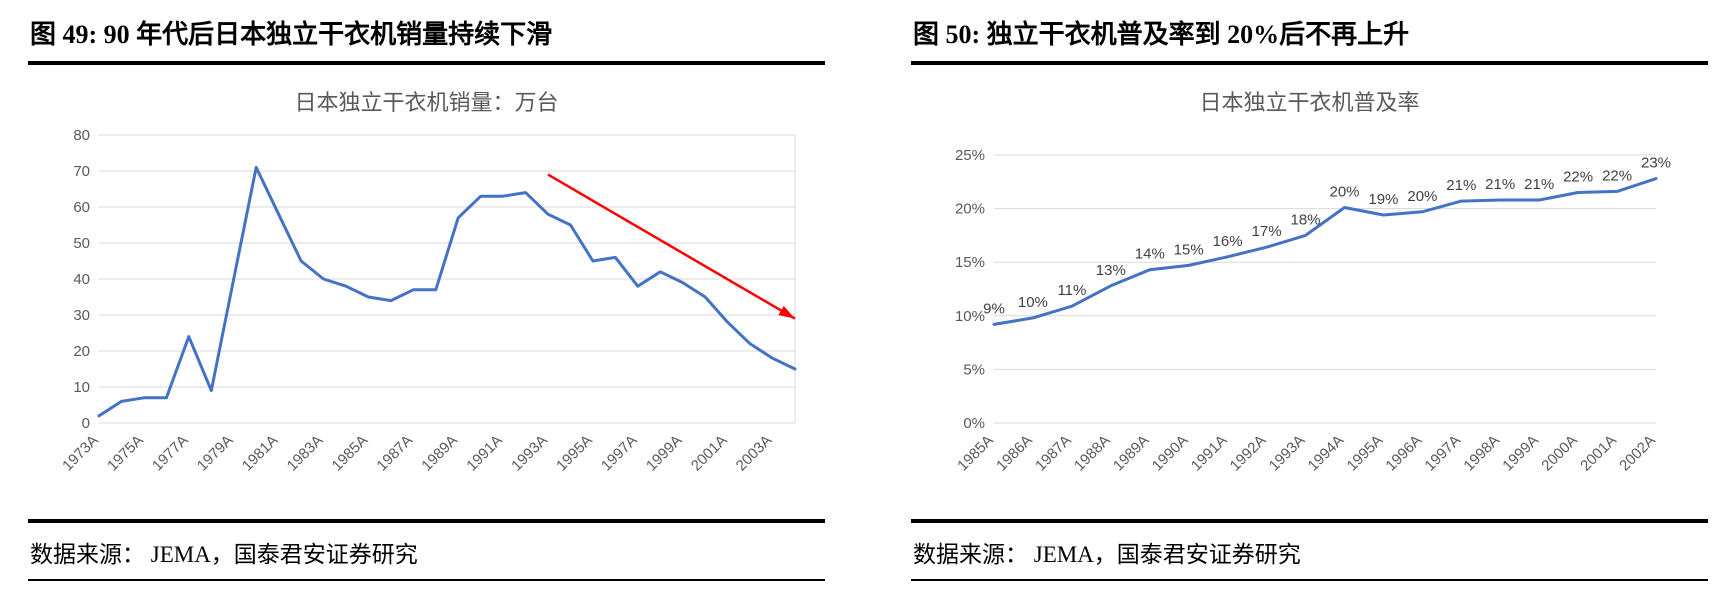 The width and height of the screenshot is (1736, 609). I want to click on svg-text: 50, so click(81, 243).